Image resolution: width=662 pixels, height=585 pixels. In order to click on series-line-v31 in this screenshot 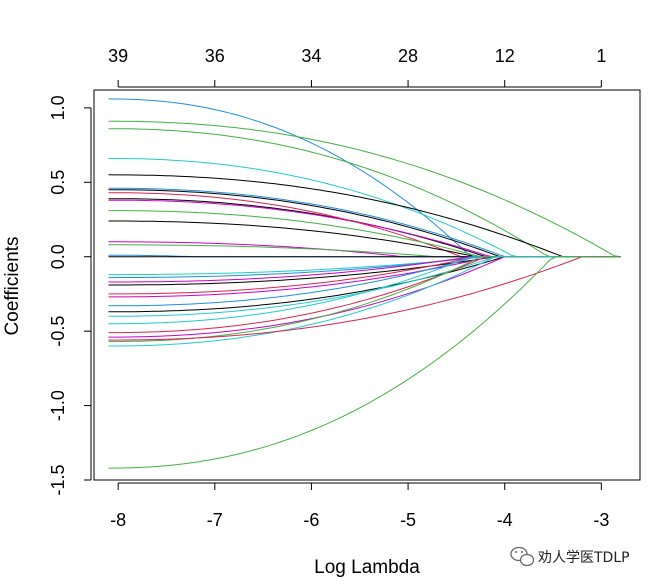, I will do `click(364, 298)`.